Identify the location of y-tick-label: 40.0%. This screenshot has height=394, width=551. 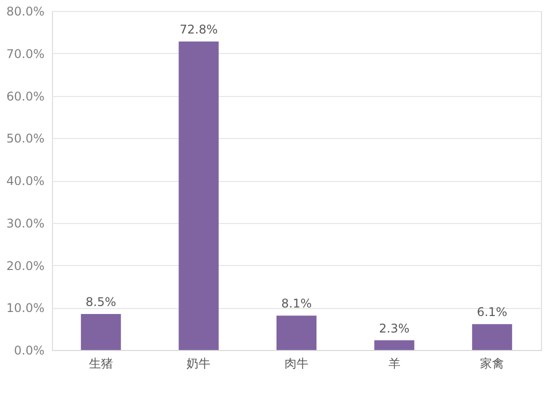
(25, 181).